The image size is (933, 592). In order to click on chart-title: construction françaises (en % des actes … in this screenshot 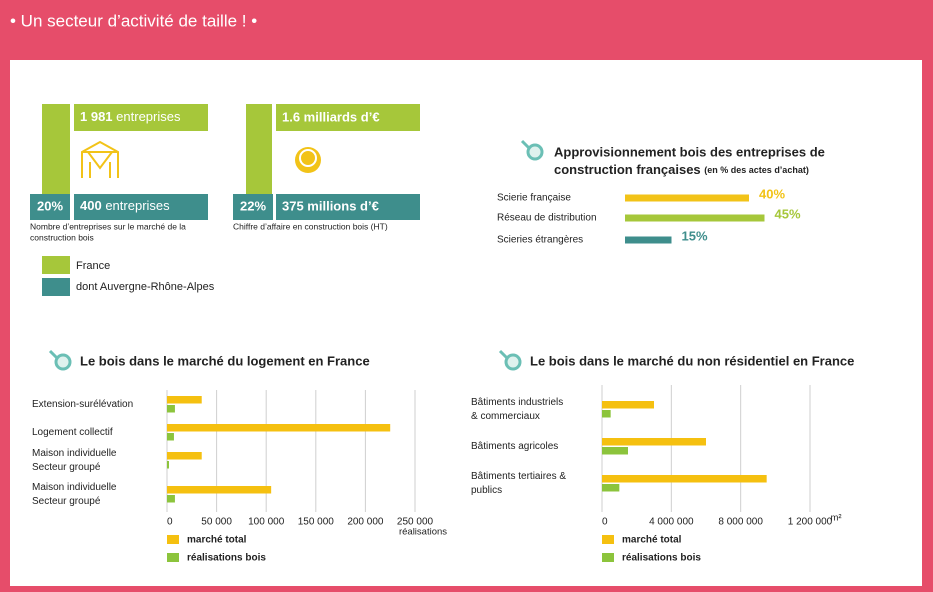, I will do `click(681, 169)`.